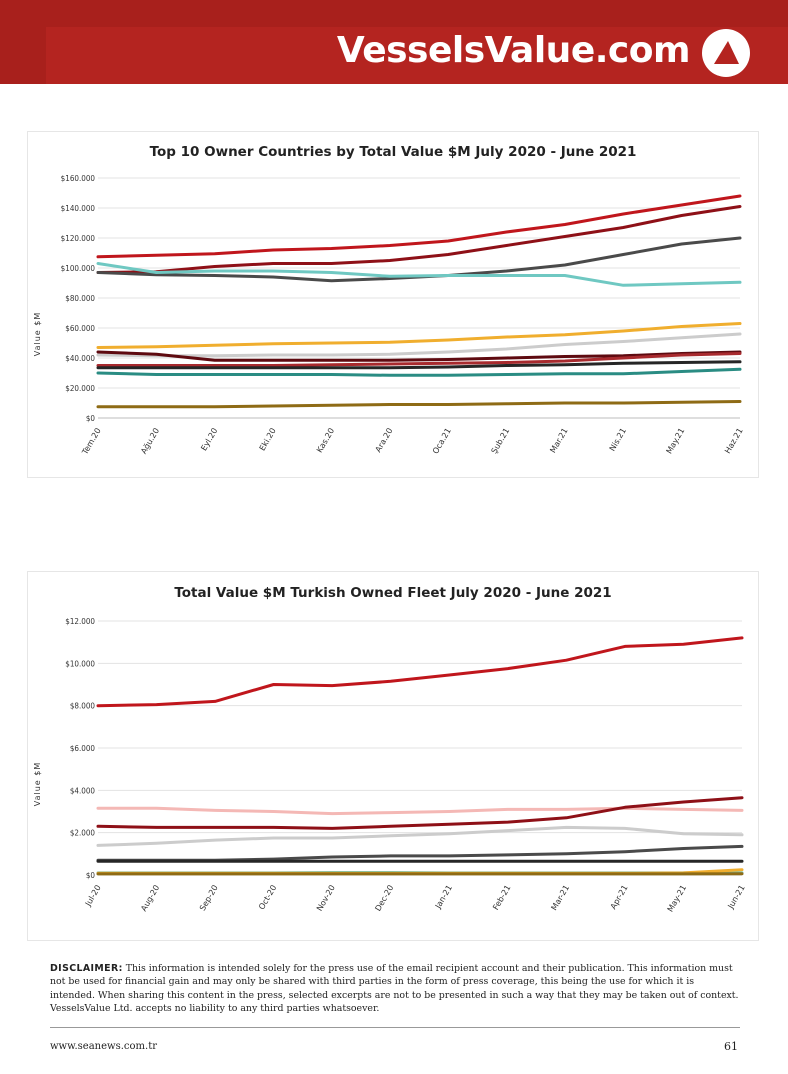 The height and width of the screenshot is (1074, 788). Describe the element at coordinates (268, 440) in the screenshot. I see `x-tick-label: Eki.20` at that location.